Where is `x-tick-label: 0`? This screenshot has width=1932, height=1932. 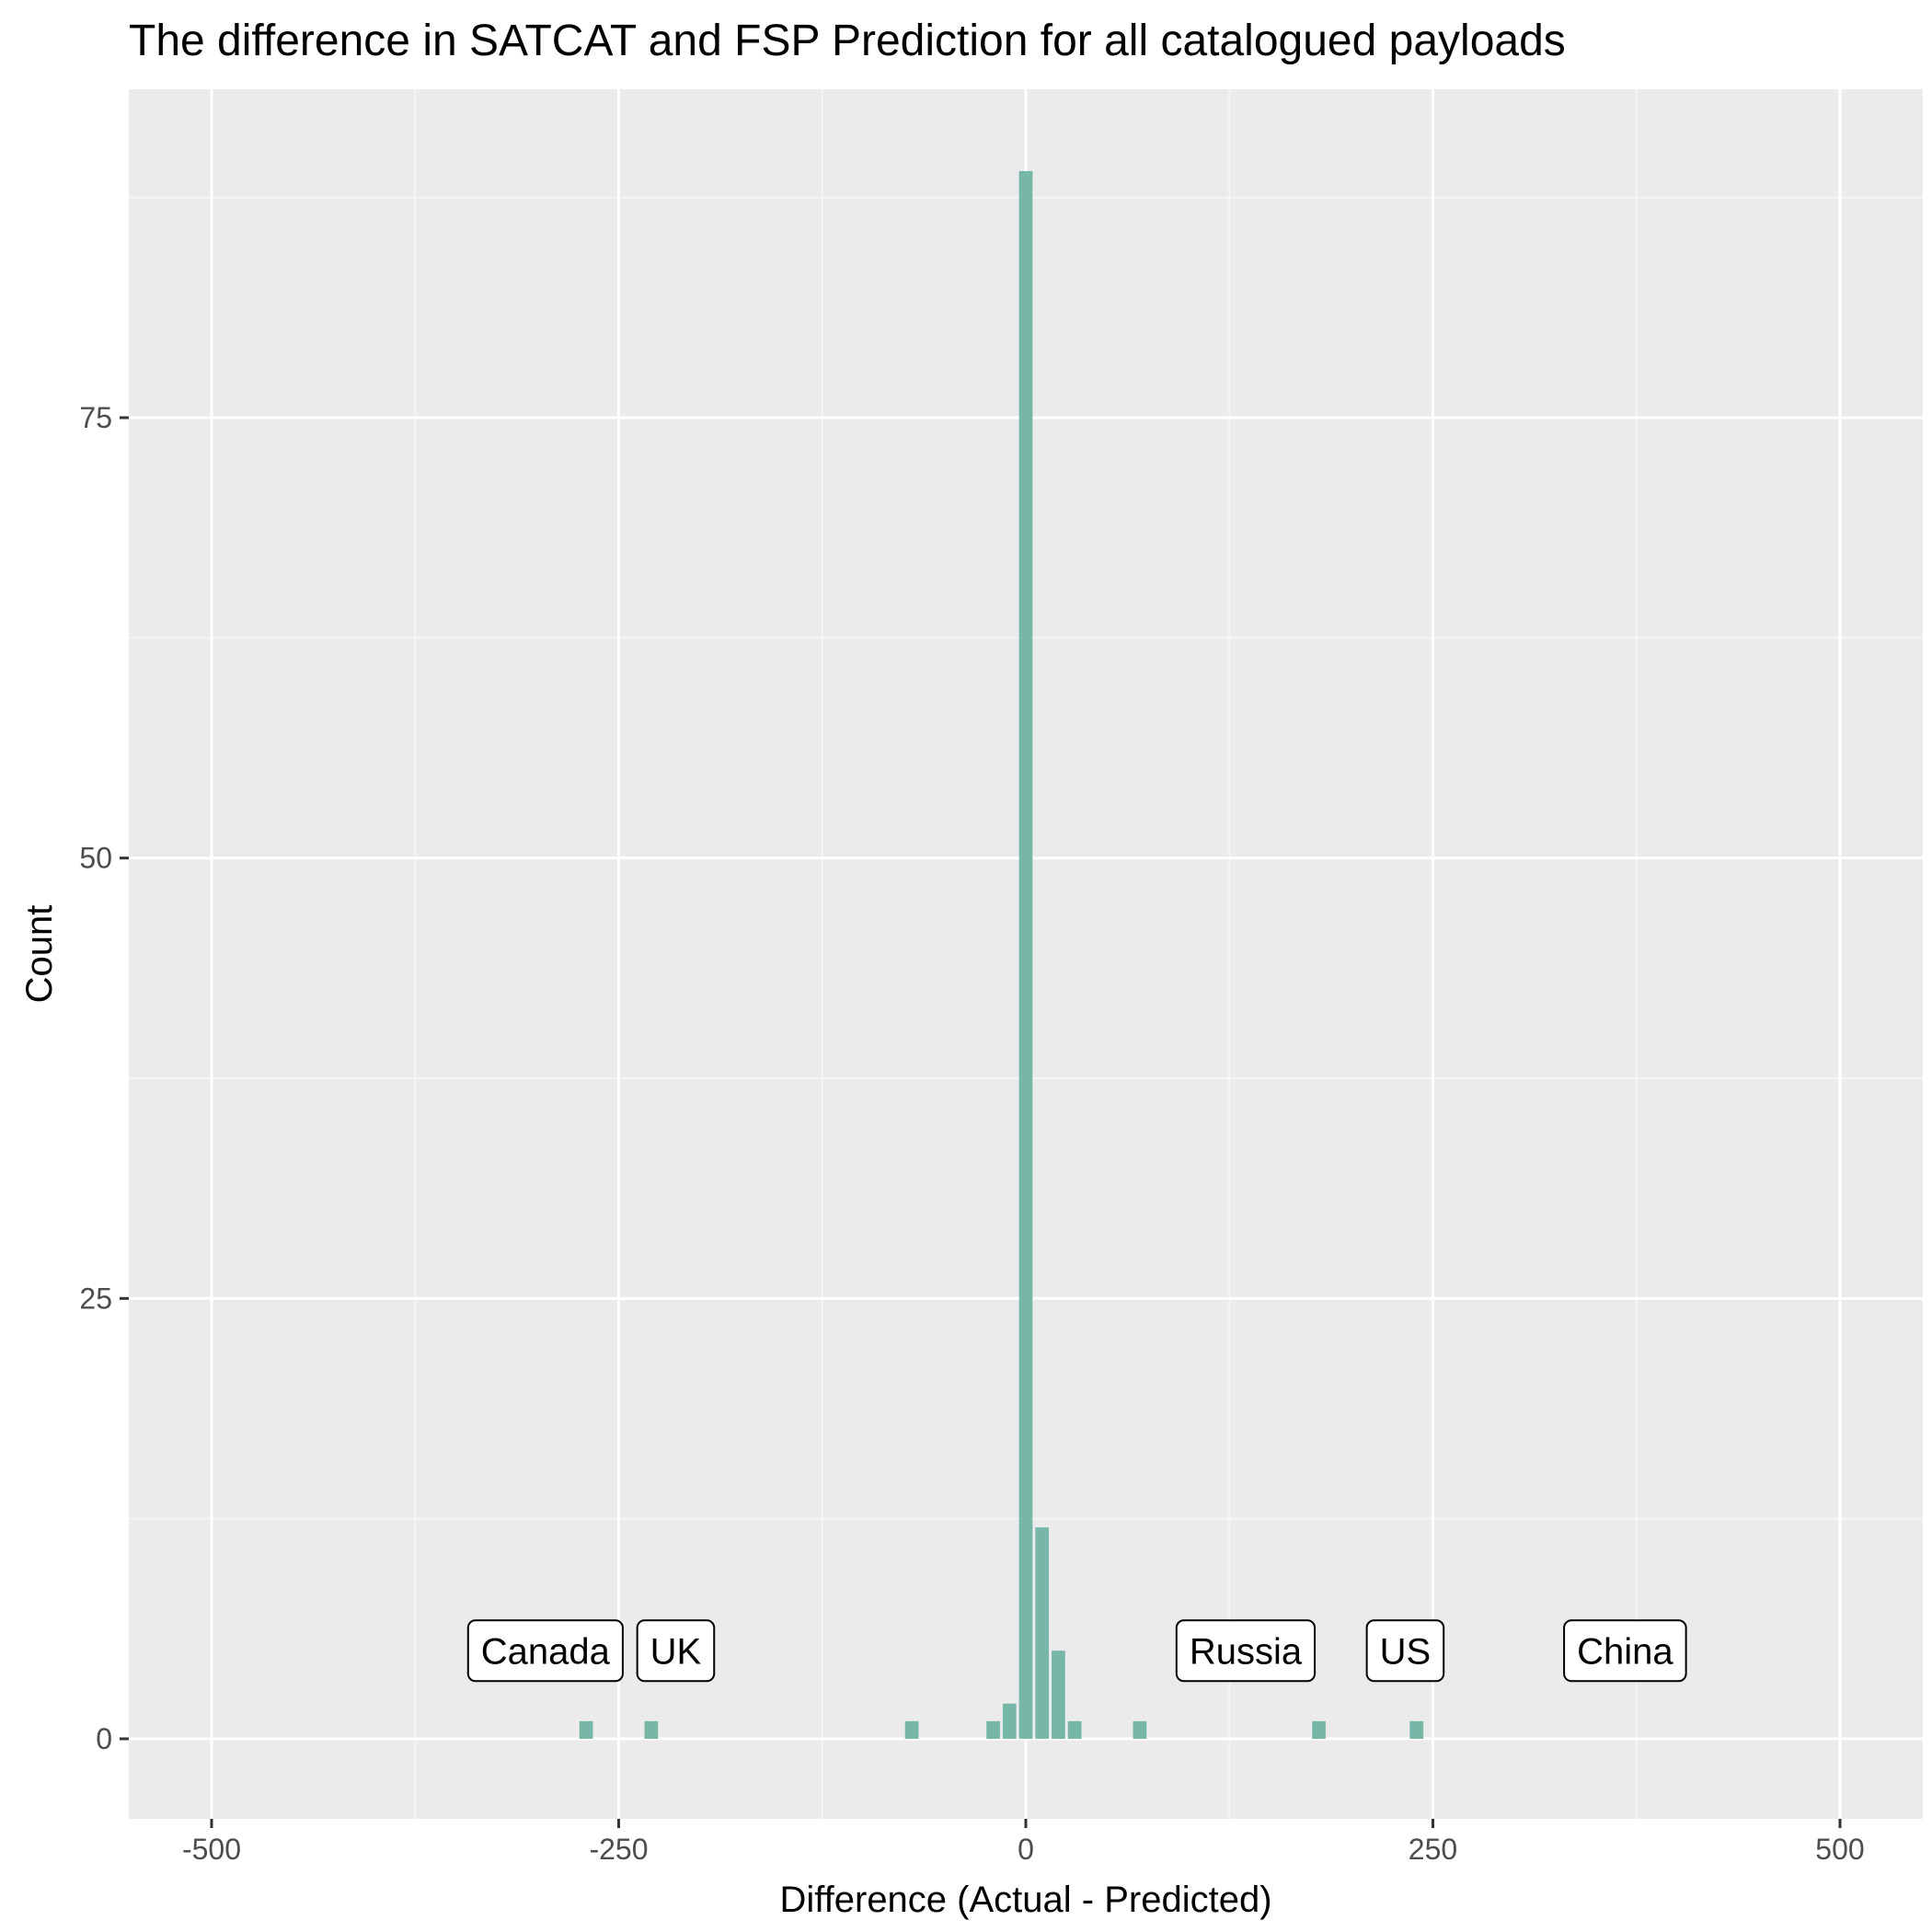 x-tick-label: 0 is located at coordinates (1026, 1849).